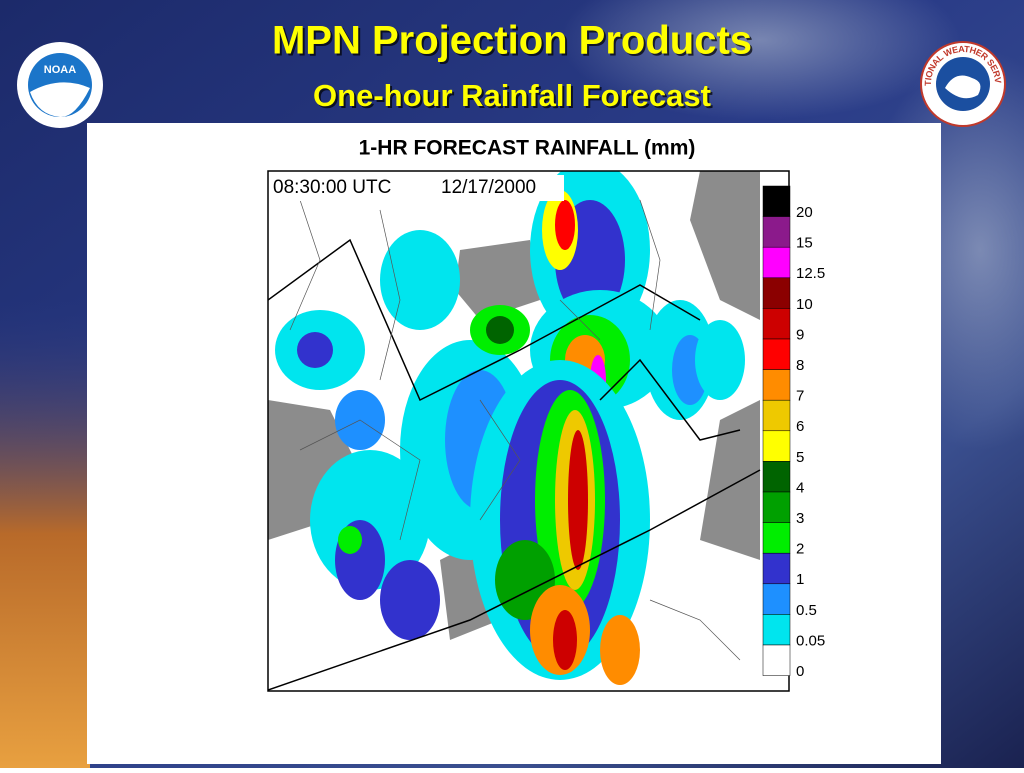 The width and height of the screenshot is (1024, 773). I want to click on legend-label: 2, so click(800, 549).